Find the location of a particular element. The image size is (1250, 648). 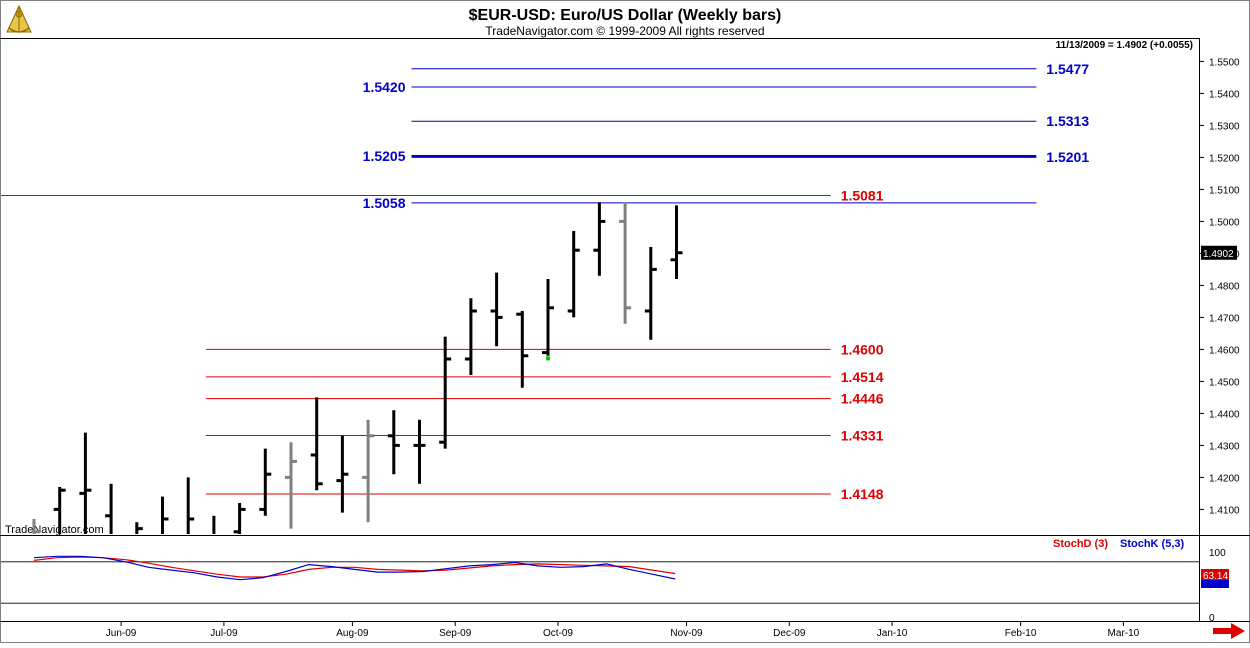

level-label-1.4148: 1.4148 is located at coordinates (862, 494).